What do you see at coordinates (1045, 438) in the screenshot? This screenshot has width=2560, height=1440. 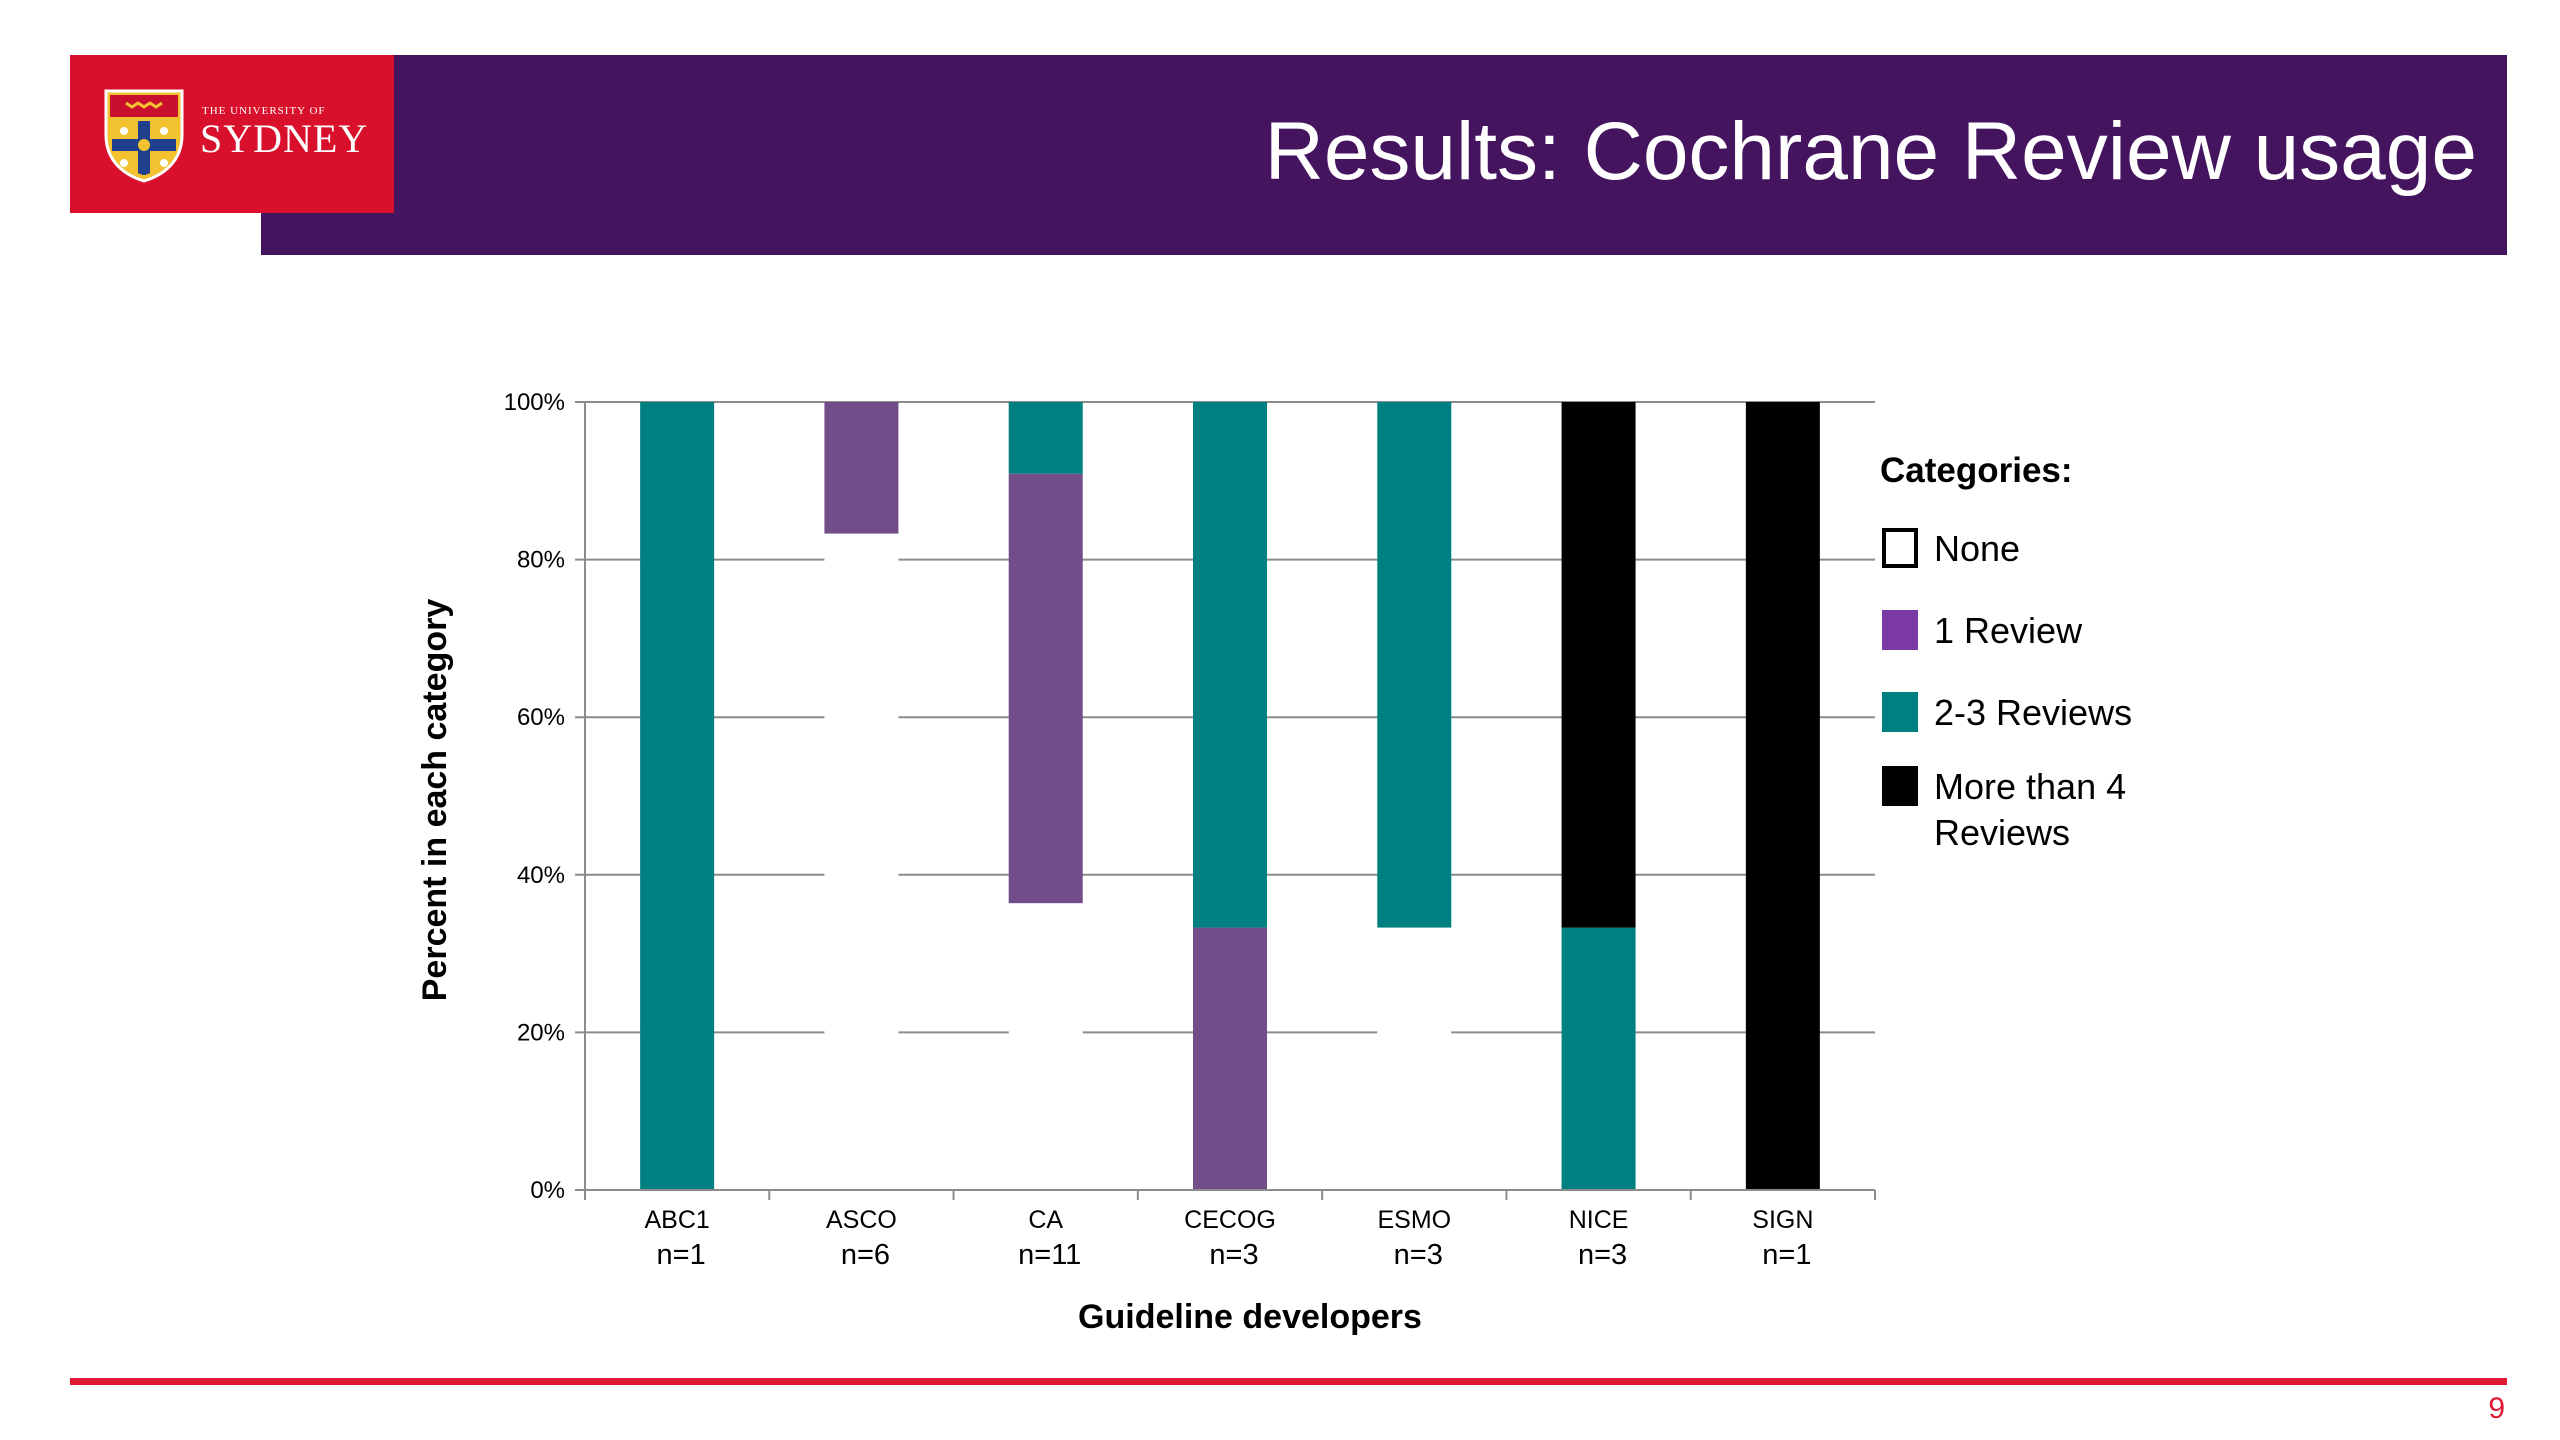 I see `bar-segment-ca-s2` at bounding box center [1045, 438].